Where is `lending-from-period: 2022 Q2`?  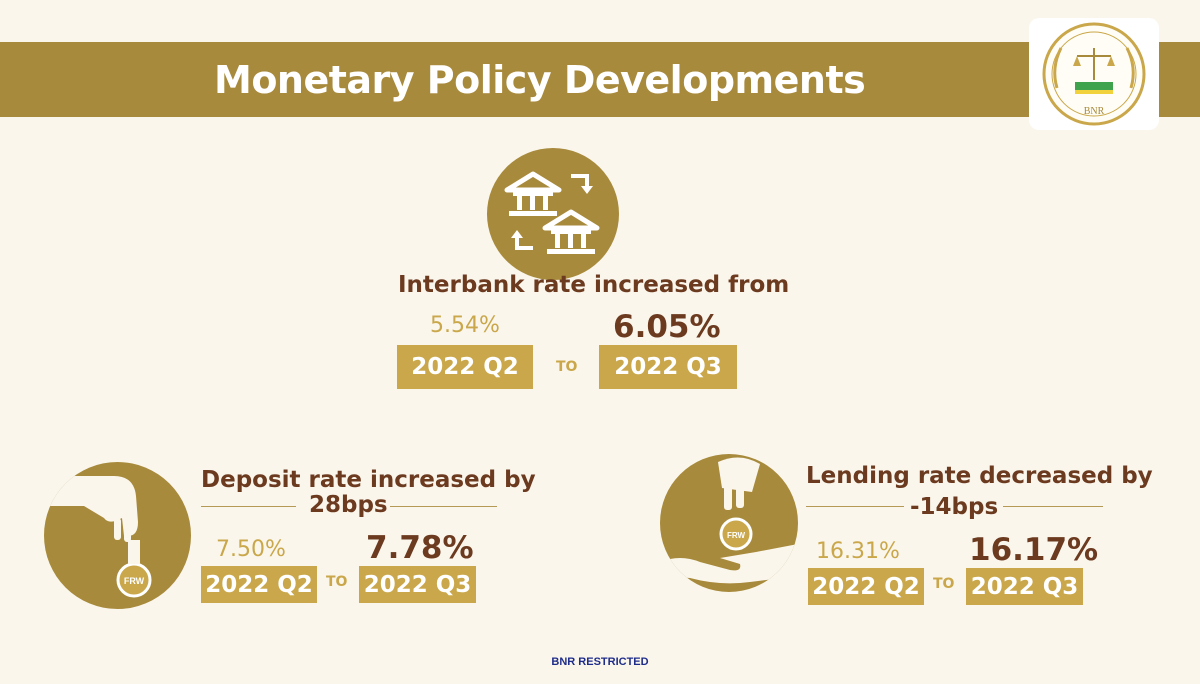
lending-from-period: 2022 Q2 is located at coordinates (866, 586).